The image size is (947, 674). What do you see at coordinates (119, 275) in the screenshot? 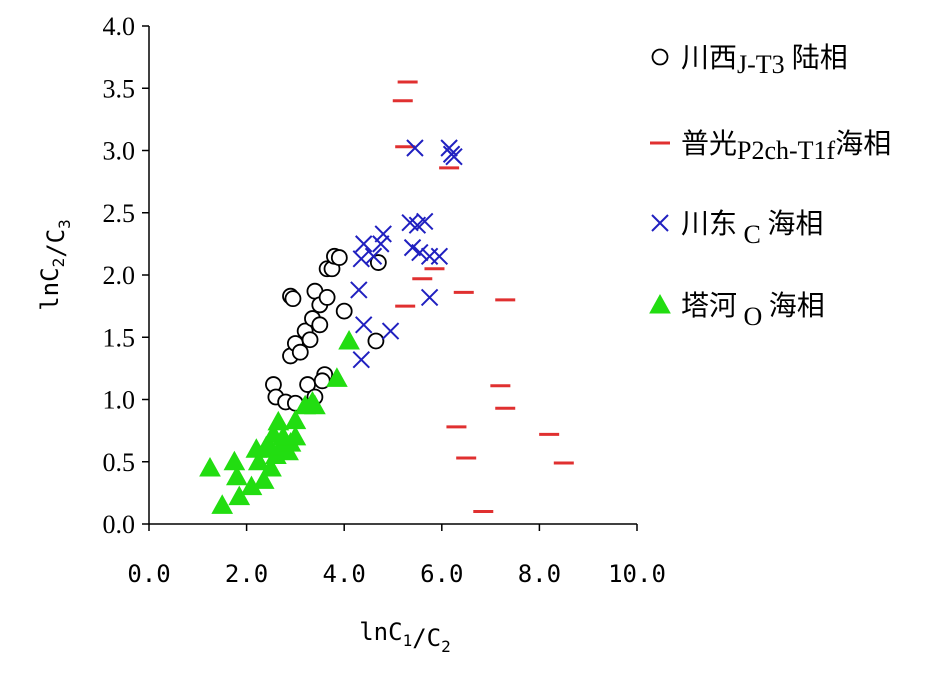
I see `y-tick-label: 2.0` at bounding box center [119, 275].